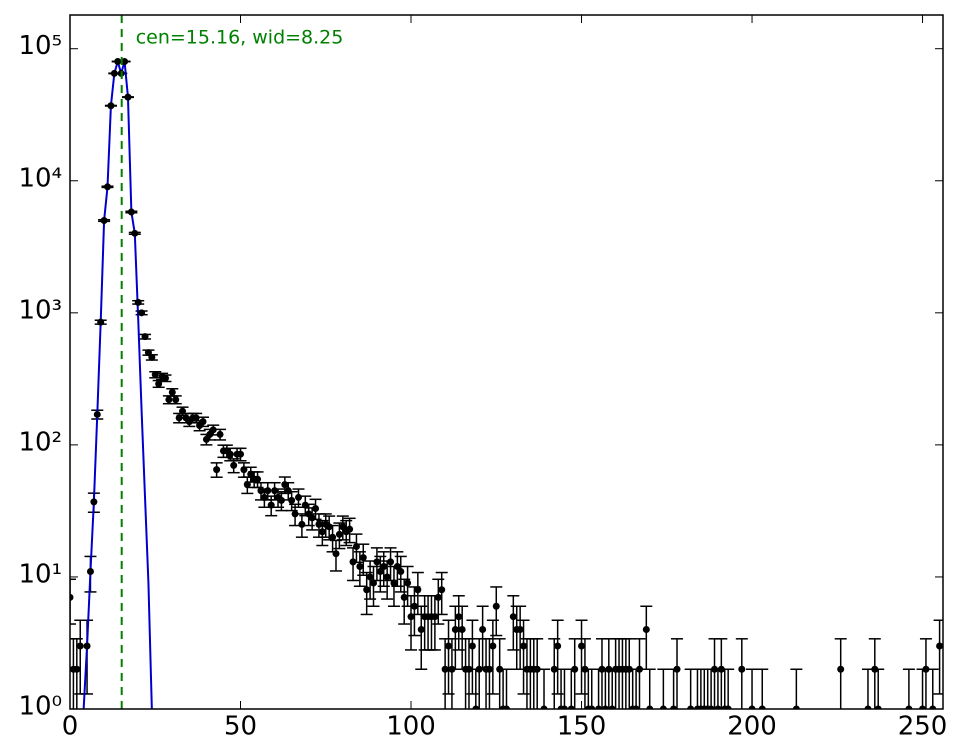 The width and height of the screenshot is (965, 756). Describe the element at coordinates (70, 727) in the screenshot. I see `x-tick-label: 0` at that location.